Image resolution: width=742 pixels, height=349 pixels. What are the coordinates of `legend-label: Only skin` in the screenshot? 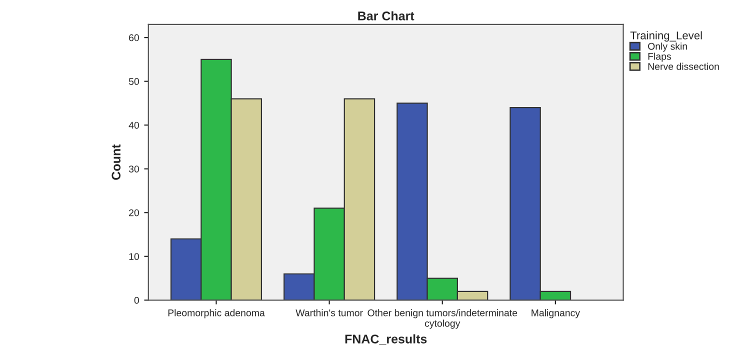 It's located at (667, 47).